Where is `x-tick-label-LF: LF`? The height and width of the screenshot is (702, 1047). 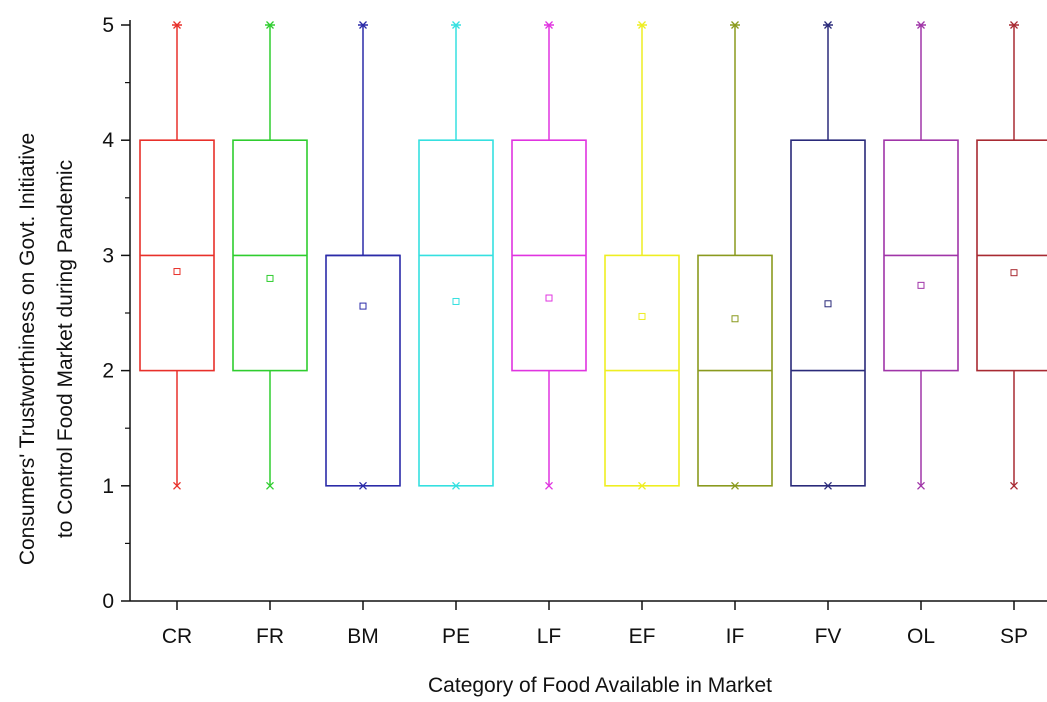 x-tick-label-LF: LF is located at coordinates (549, 636).